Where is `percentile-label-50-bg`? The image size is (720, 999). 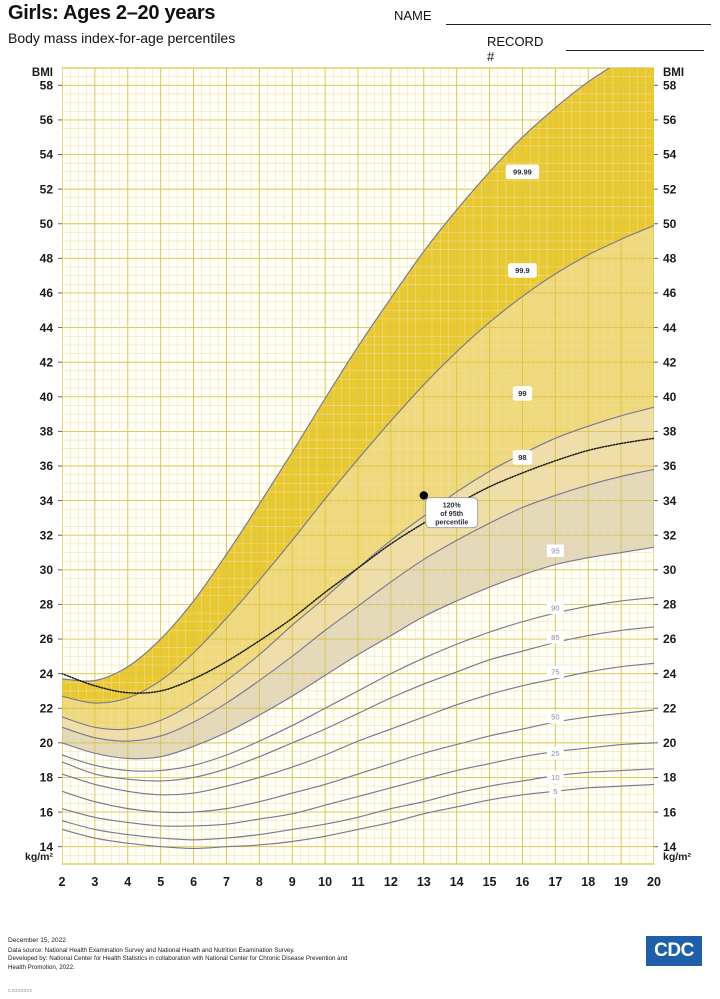
percentile-label-50-bg is located at coordinates (555, 717).